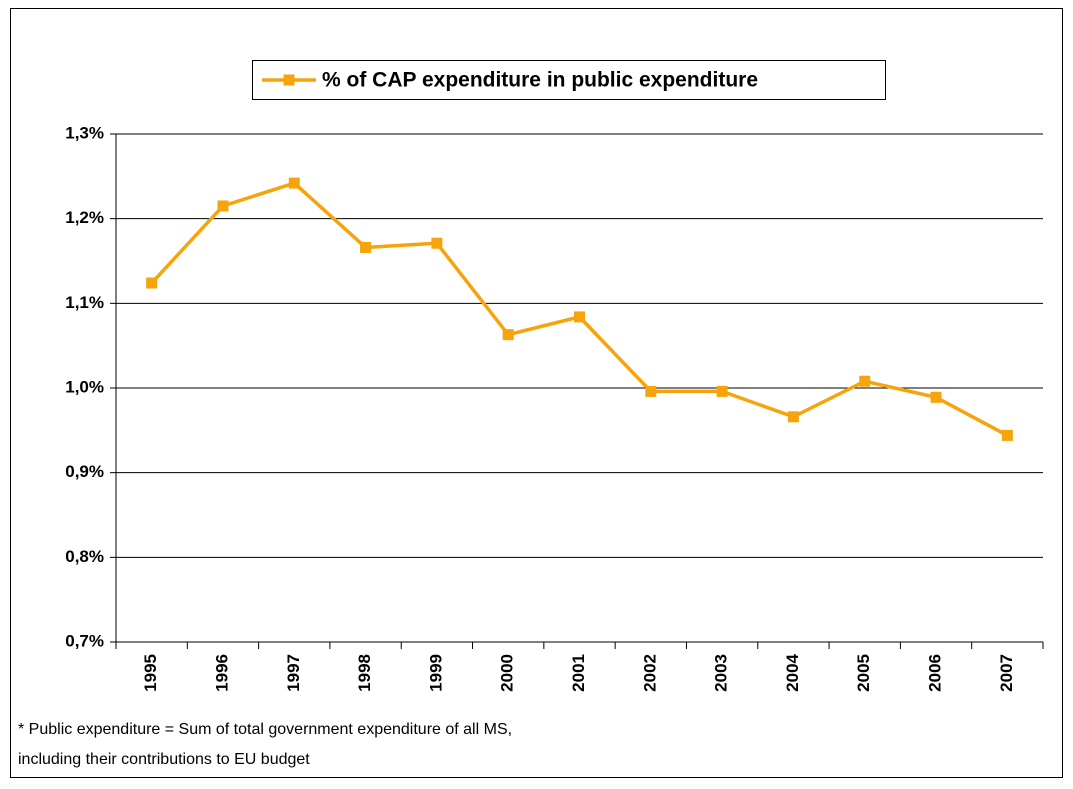  What do you see at coordinates (221, 673) in the screenshot?
I see `x-tick-label: 1996` at bounding box center [221, 673].